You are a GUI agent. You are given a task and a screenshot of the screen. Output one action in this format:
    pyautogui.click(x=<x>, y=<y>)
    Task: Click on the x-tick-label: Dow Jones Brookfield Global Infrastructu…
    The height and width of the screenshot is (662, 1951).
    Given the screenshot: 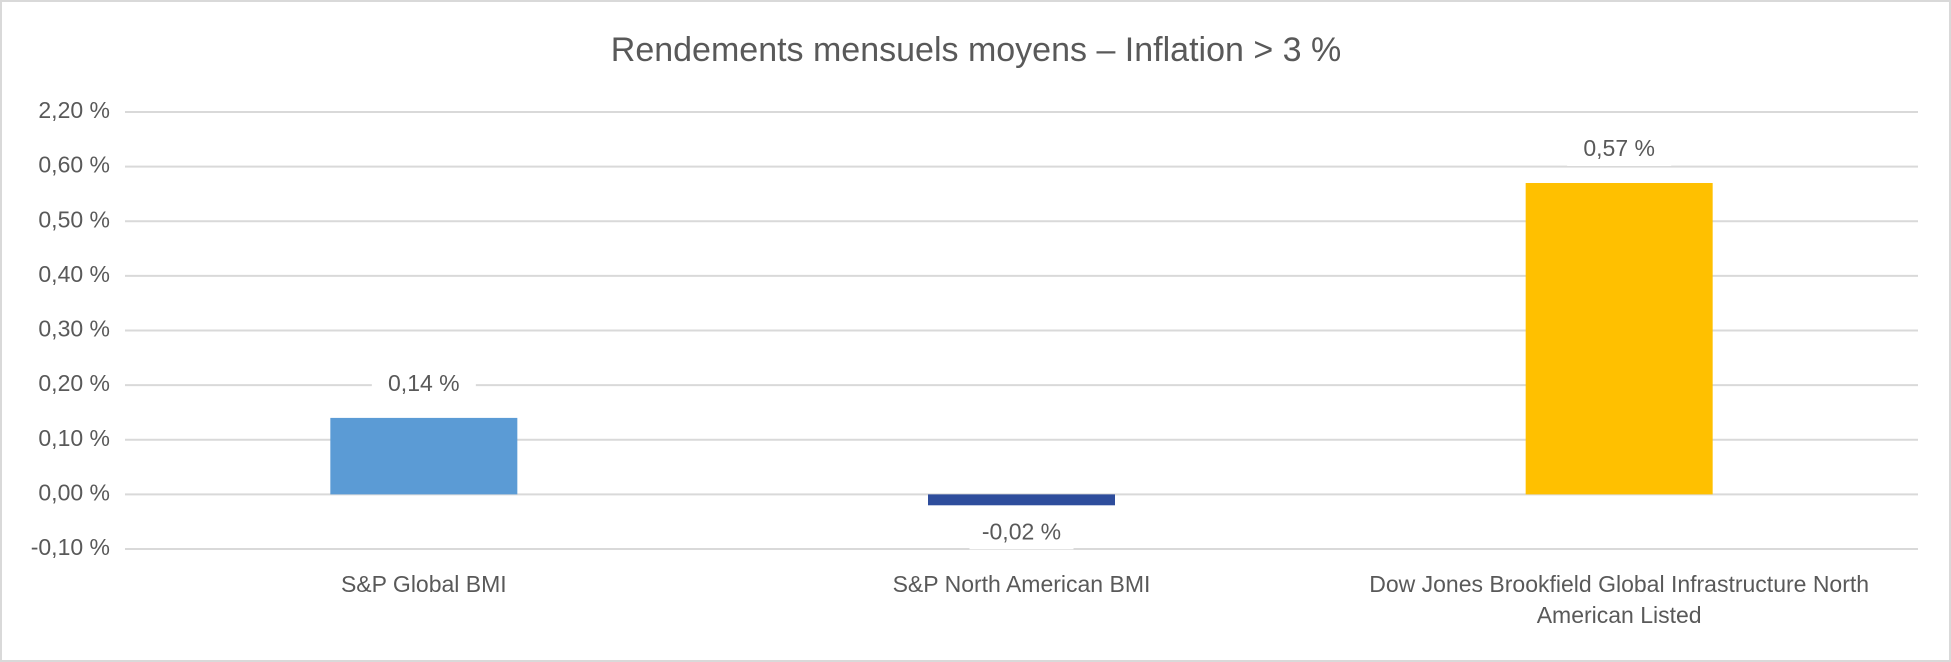 What is the action you would take?
    pyautogui.click(x=1619, y=599)
    